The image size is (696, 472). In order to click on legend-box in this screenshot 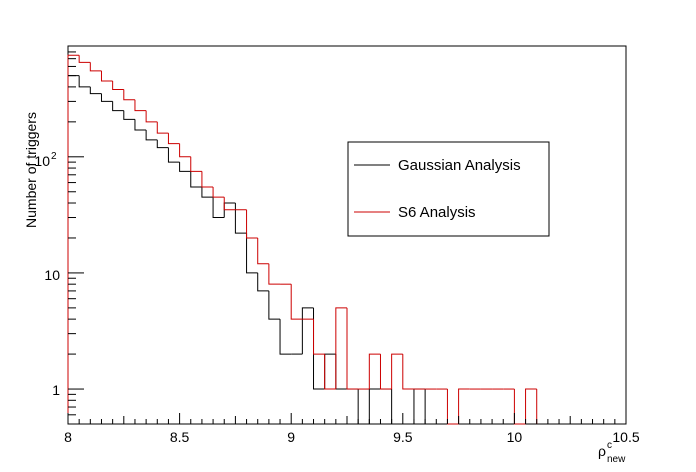, I will do `click(448, 189)`.